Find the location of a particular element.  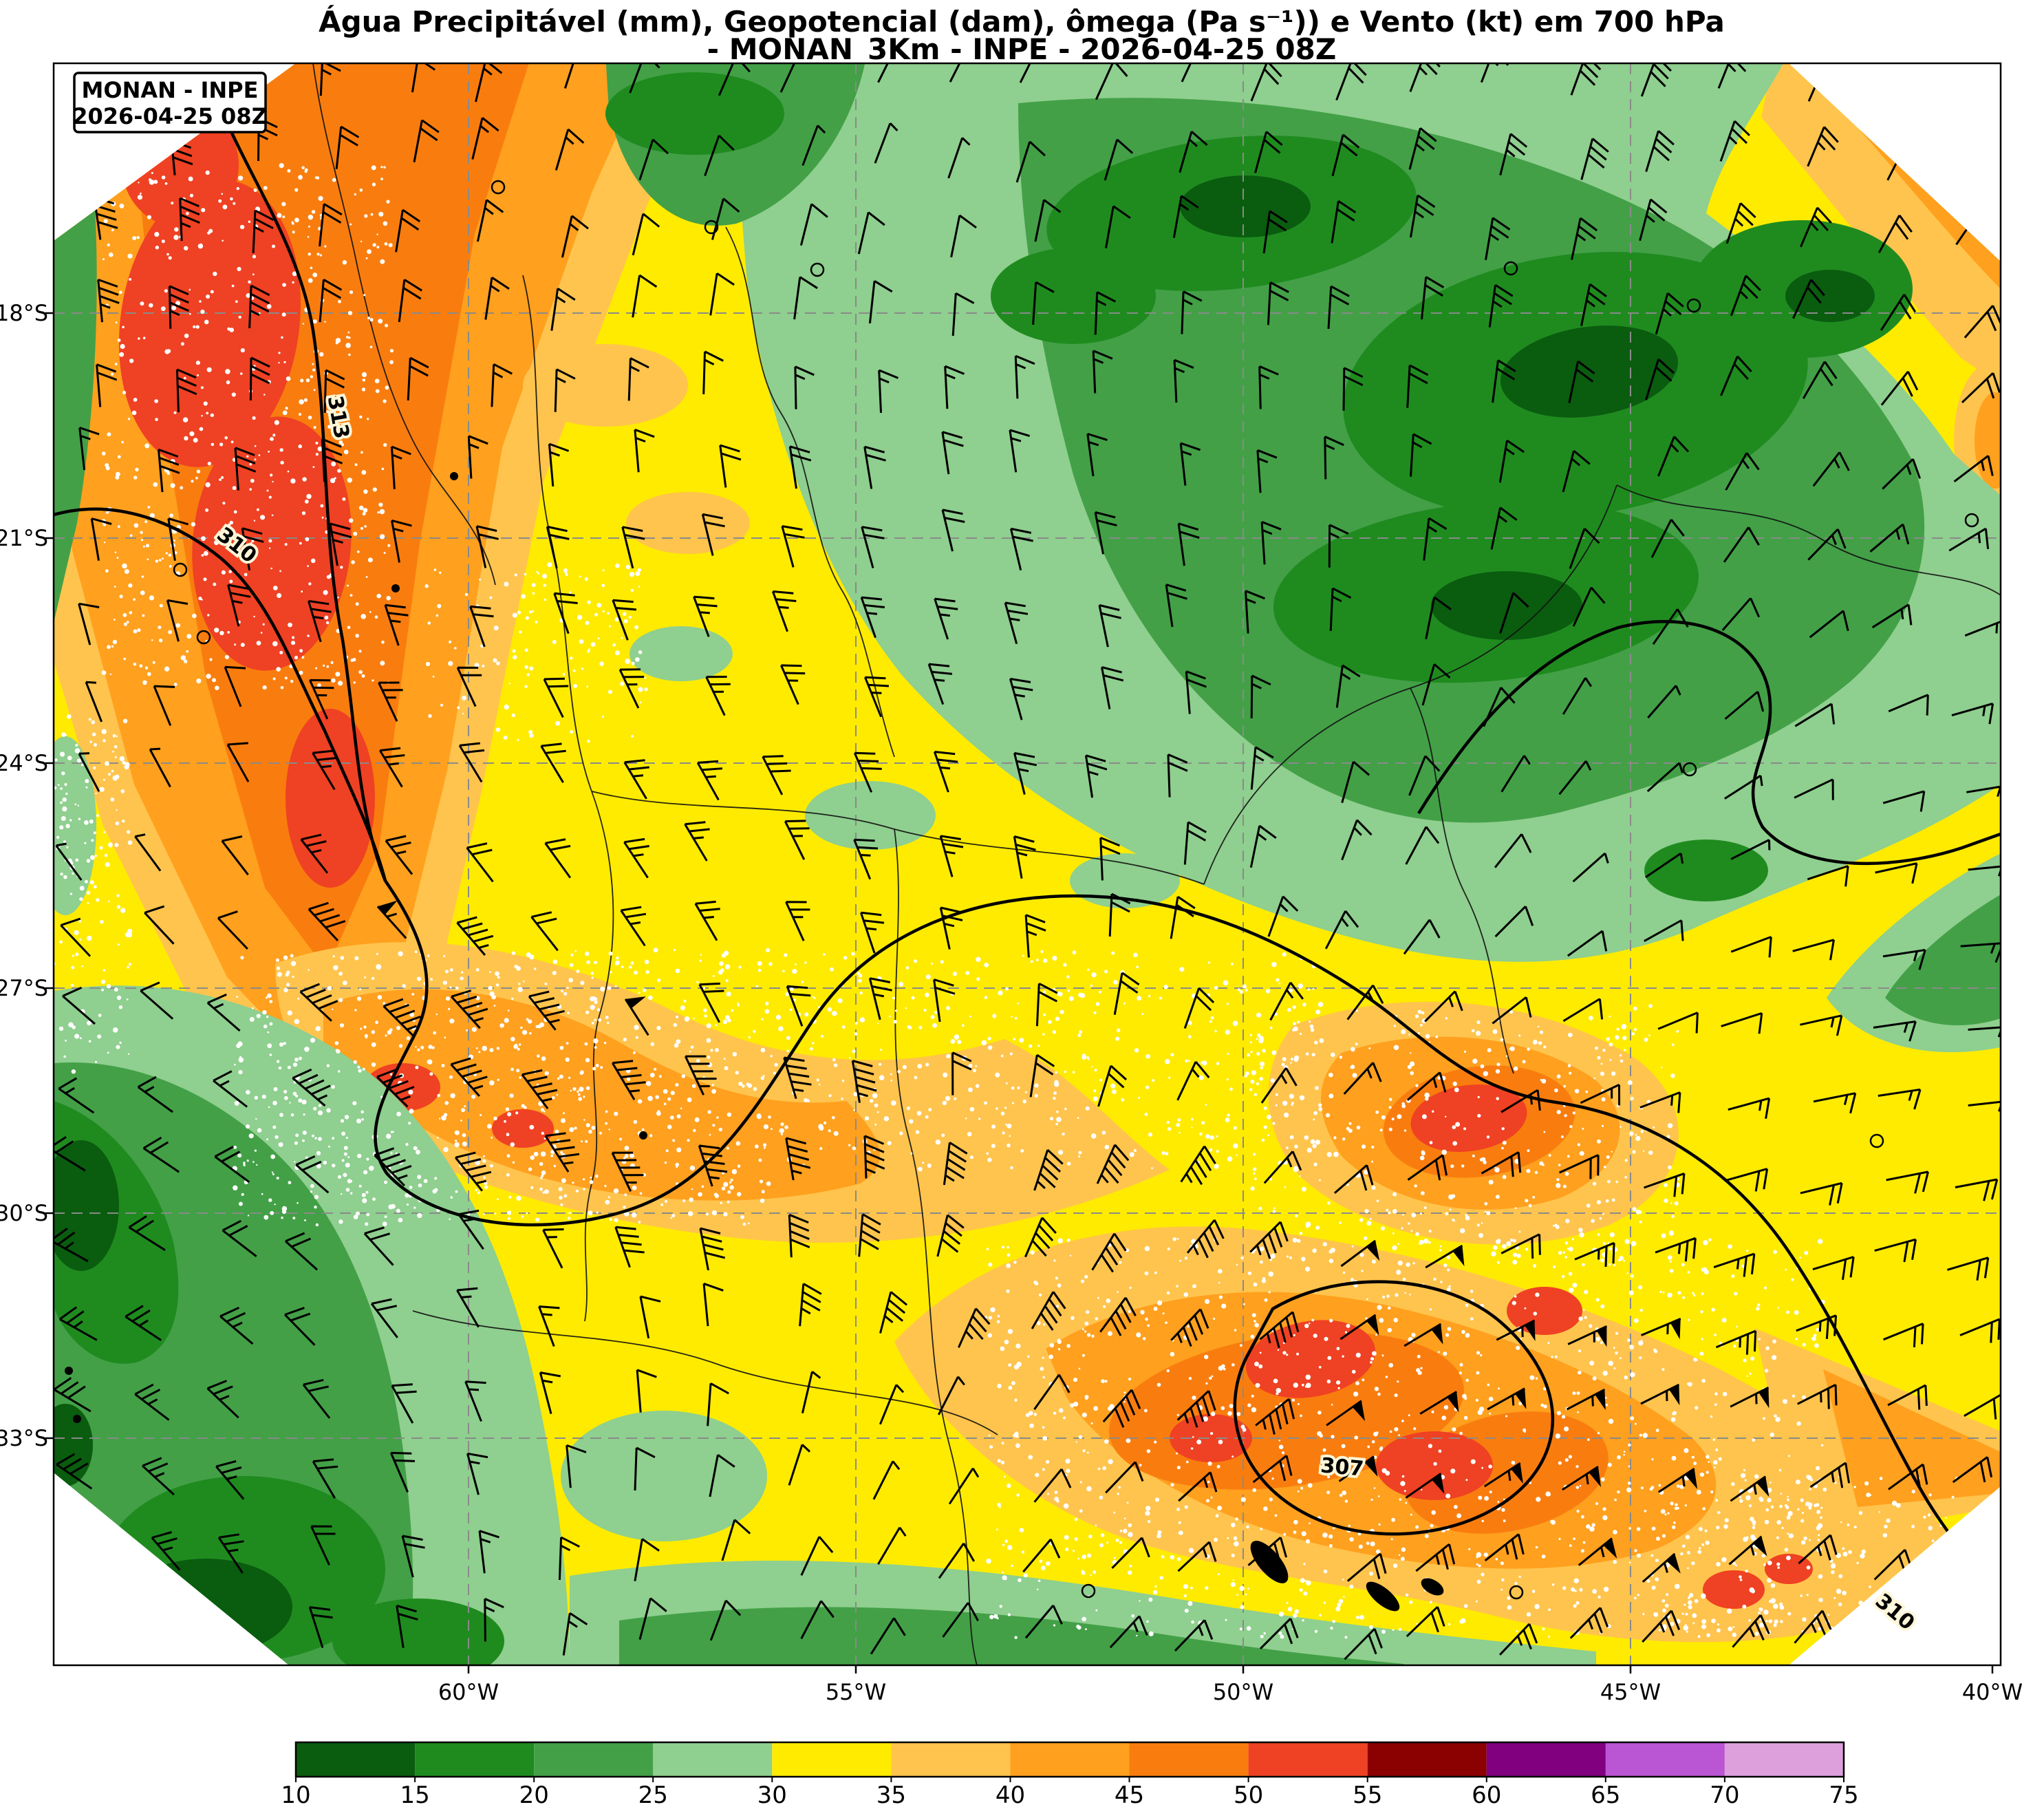

colorbar-tick-label: 50 is located at coordinates (1248, 1794).